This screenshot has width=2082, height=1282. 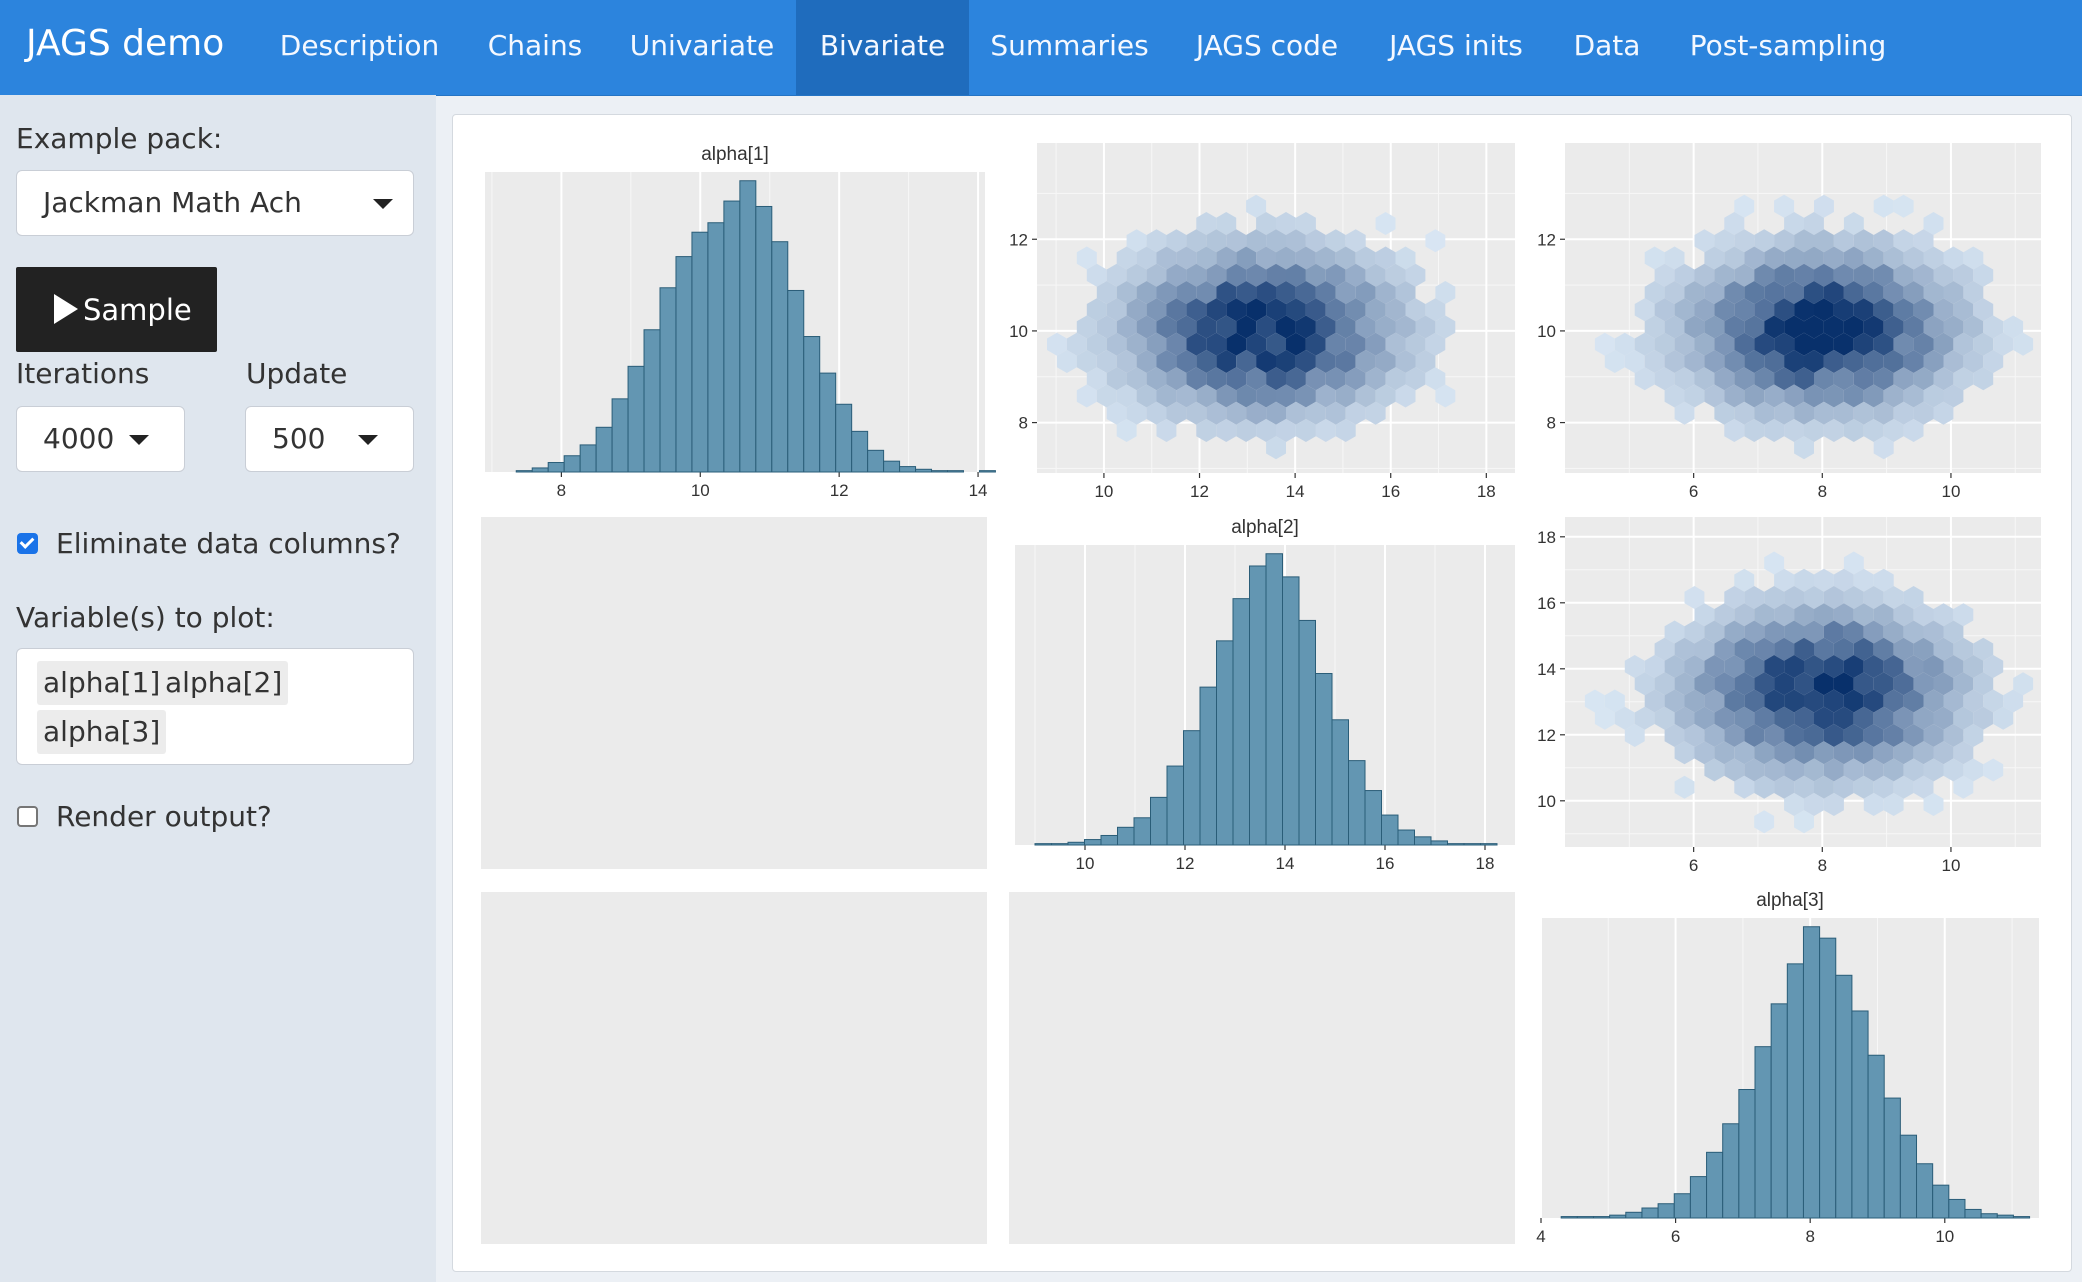 I want to click on example-pack-select: Jackman Math Ach, so click(x=215, y=203).